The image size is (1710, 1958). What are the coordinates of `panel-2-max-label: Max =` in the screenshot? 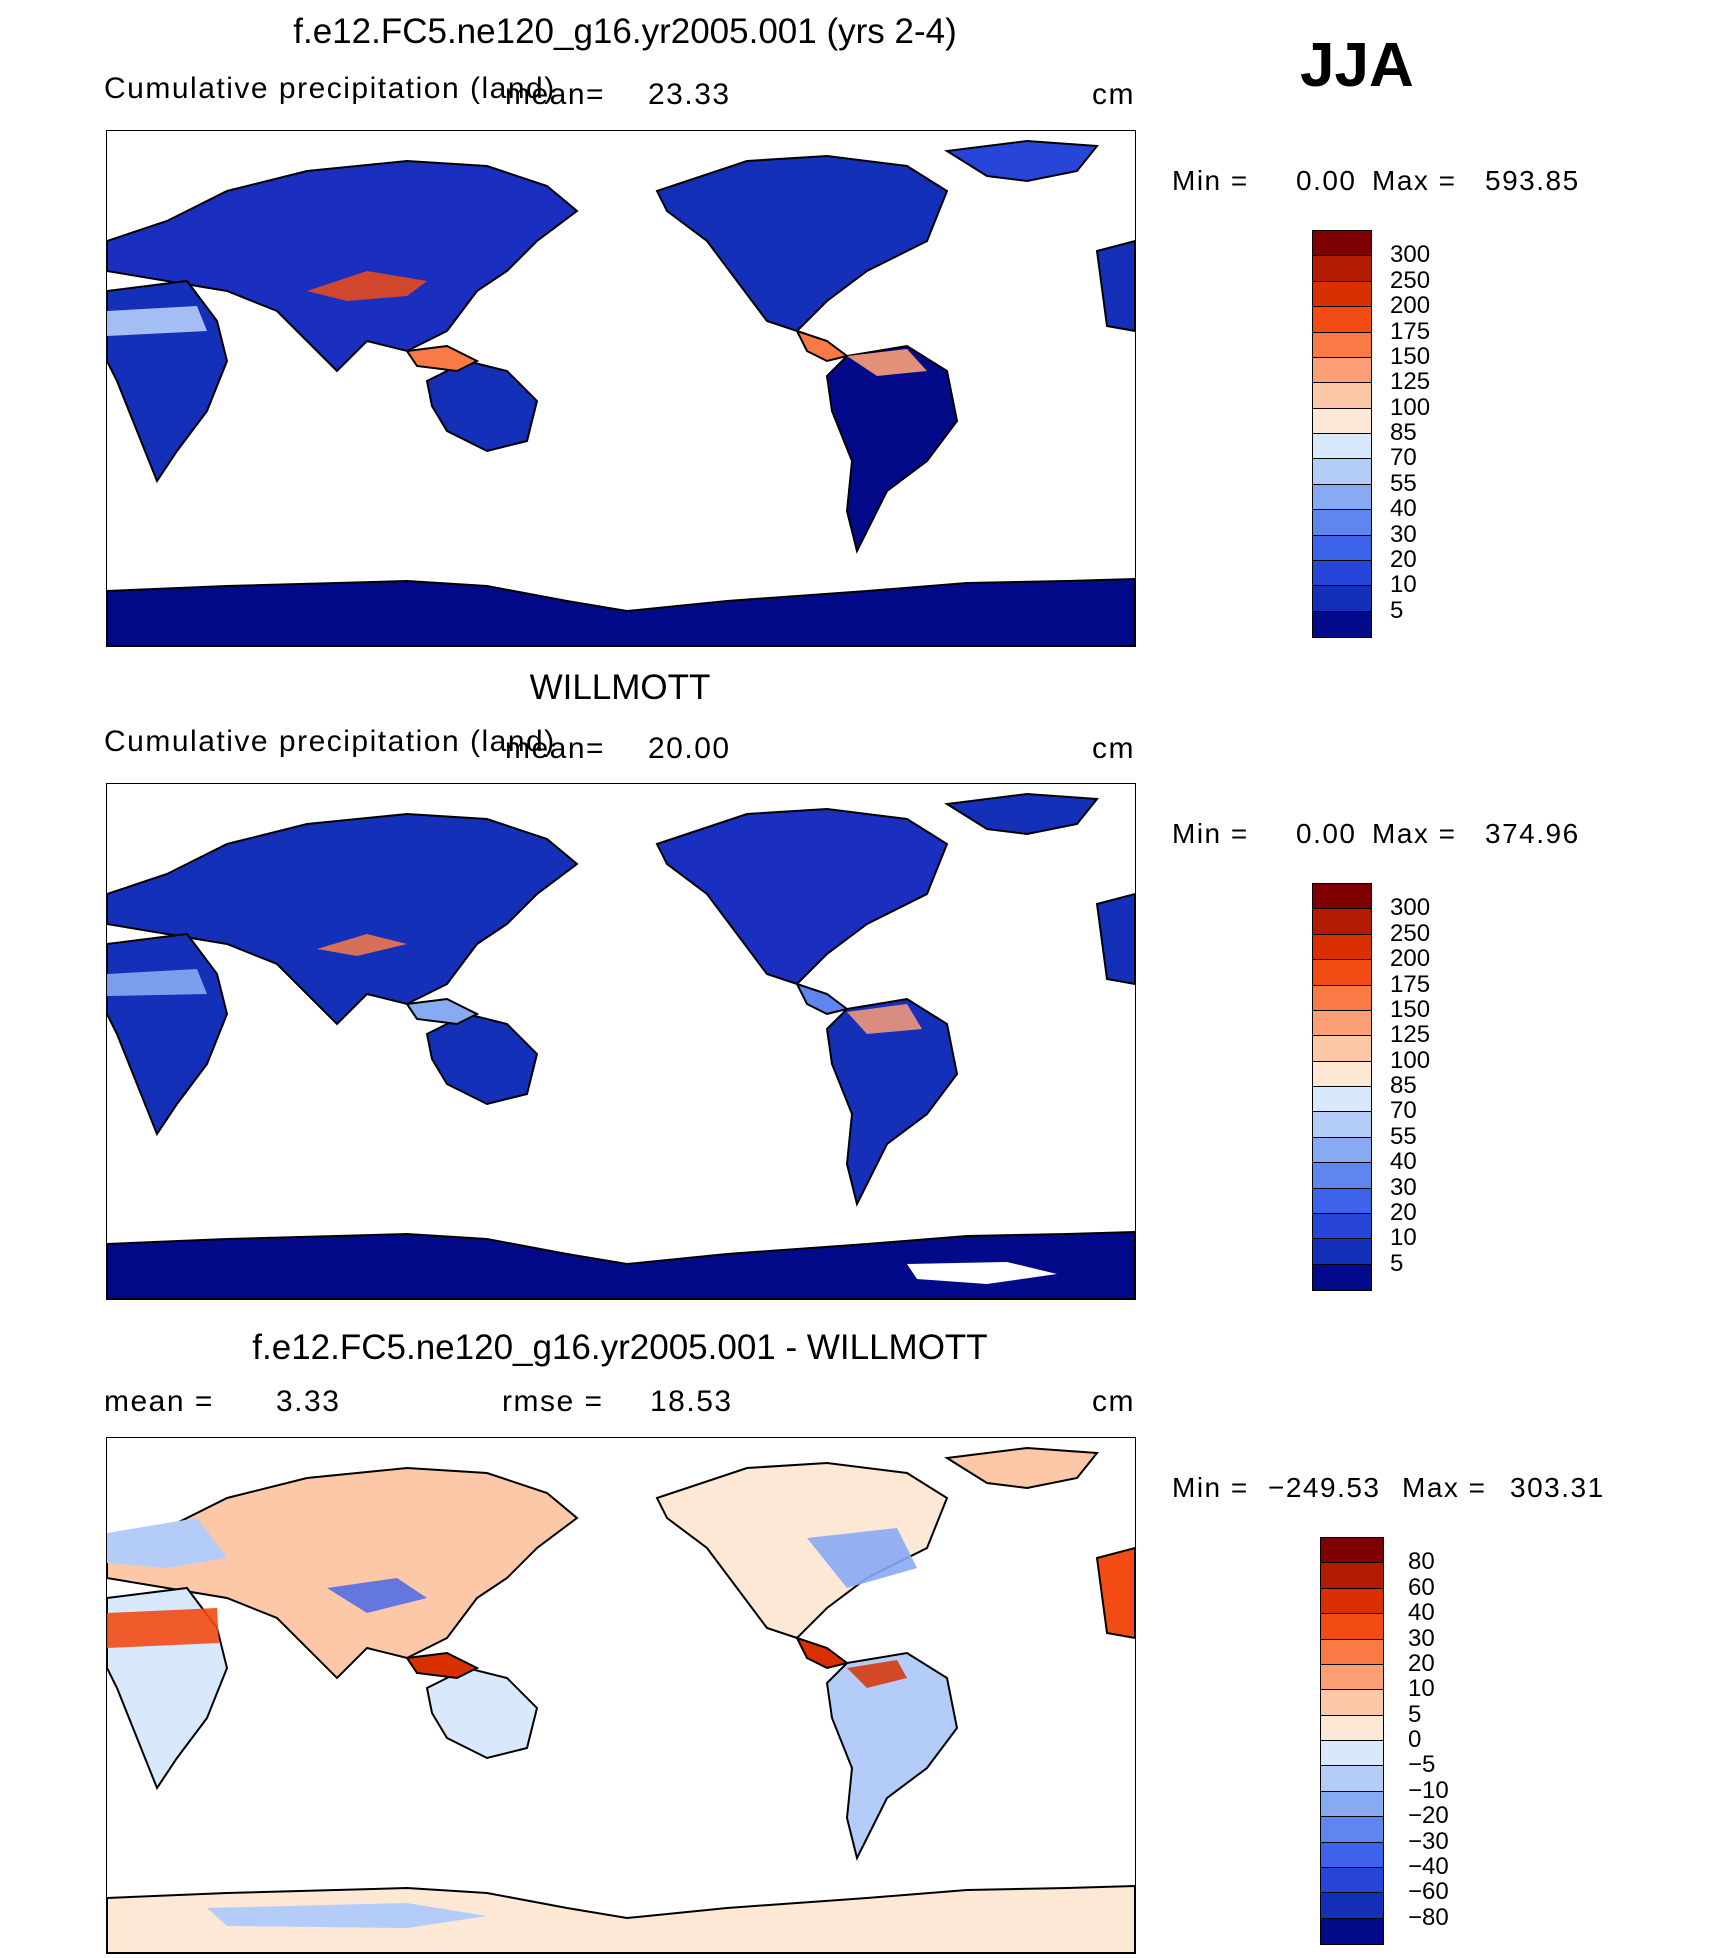 It's located at (1414, 833).